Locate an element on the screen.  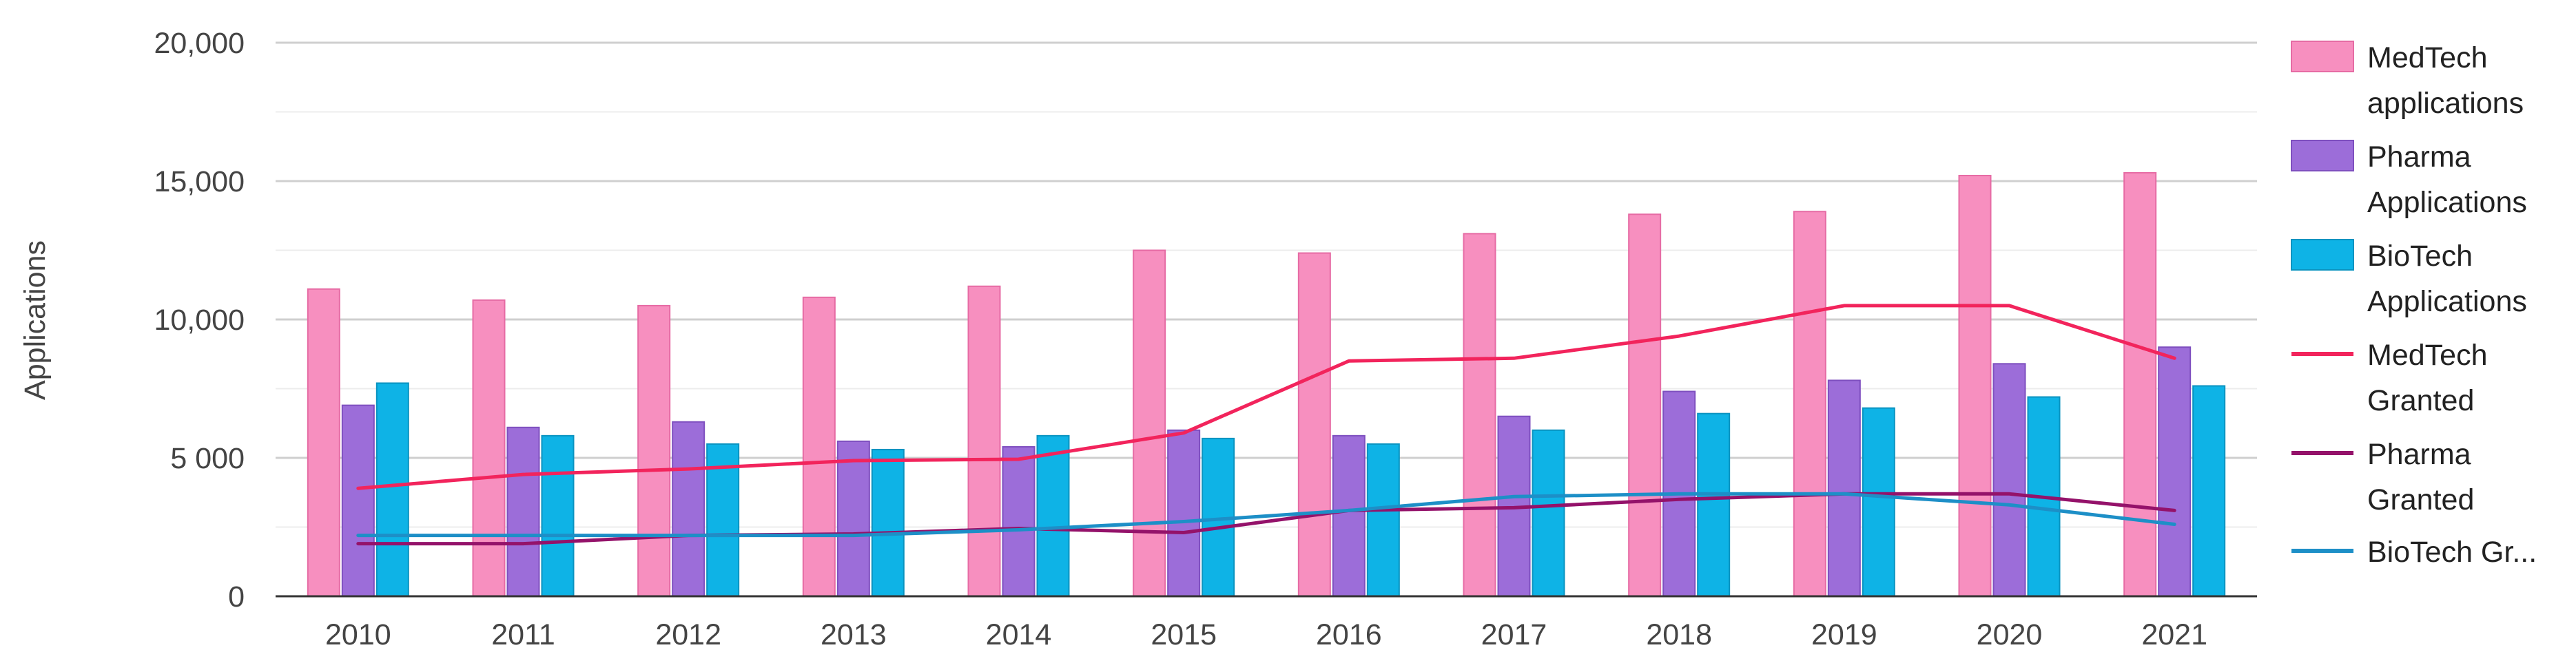
y-tick-label: 0 is located at coordinates (236, 596).